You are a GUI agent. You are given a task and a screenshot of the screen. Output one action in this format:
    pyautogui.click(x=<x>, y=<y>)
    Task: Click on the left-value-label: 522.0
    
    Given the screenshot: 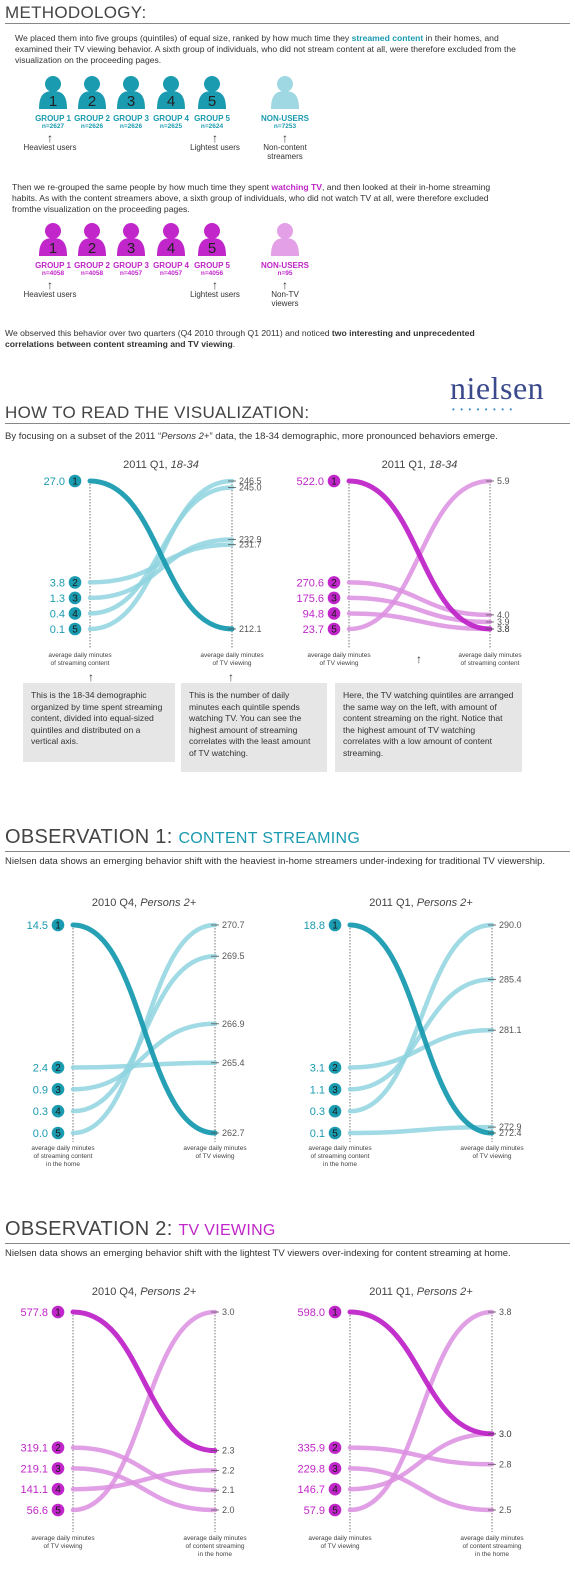 What is the action you would take?
    pyautogui.click(x=310, y=482)
    